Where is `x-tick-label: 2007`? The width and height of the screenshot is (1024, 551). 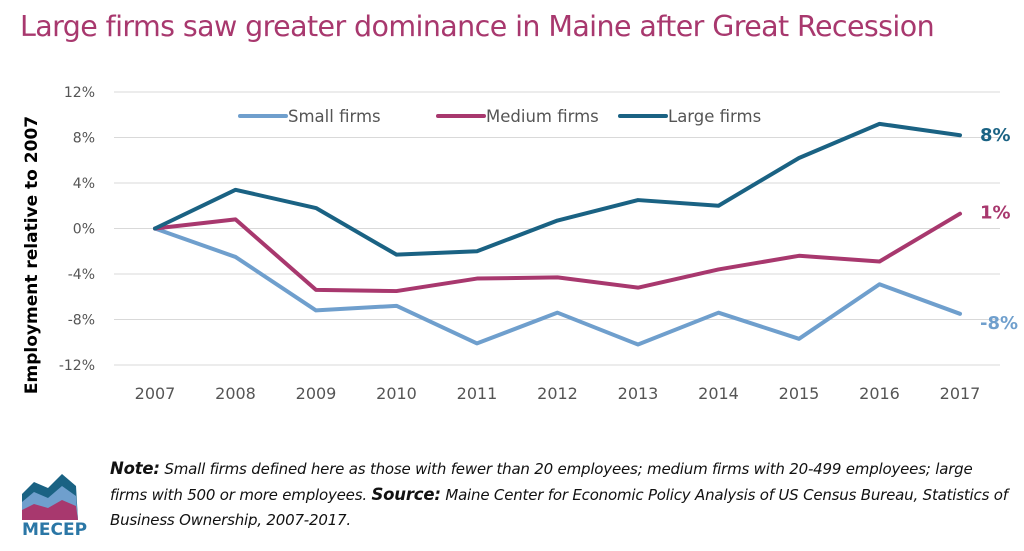 x-tick-label: 2007 is located at coordinates (155, 393).